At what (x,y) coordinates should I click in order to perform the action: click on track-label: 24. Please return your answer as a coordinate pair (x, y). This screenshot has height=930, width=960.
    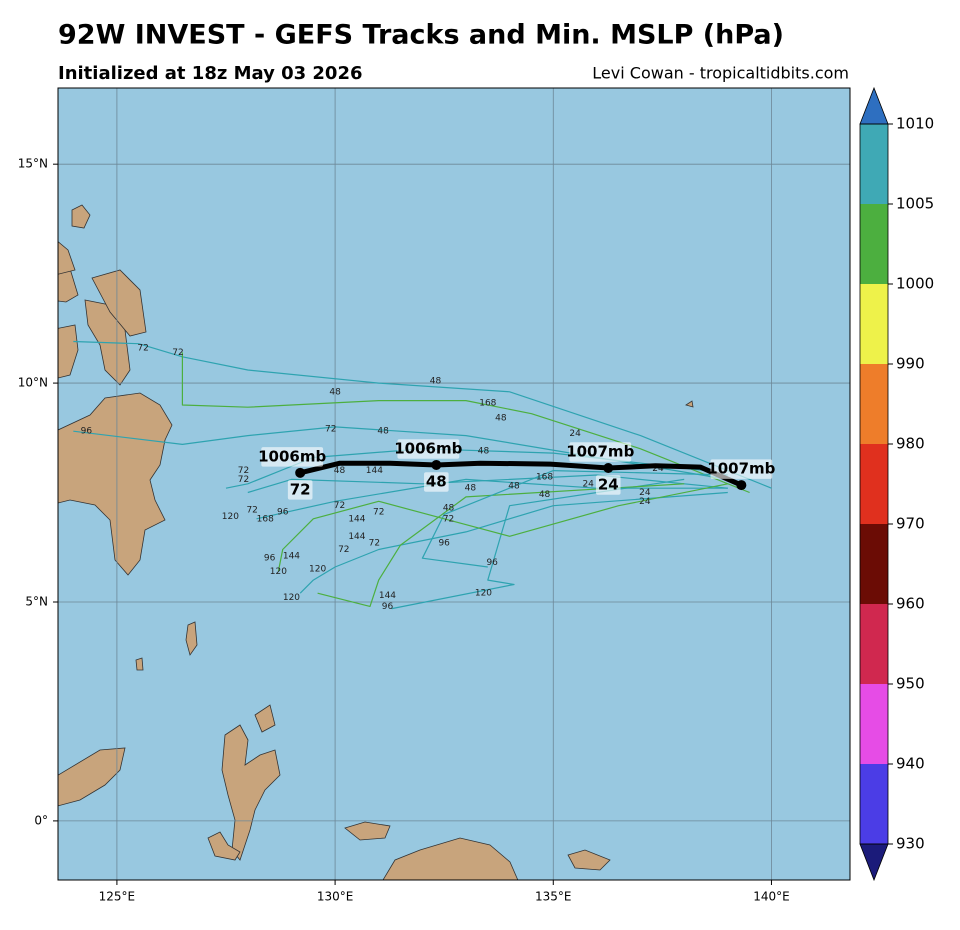
    Looking at the image, I should click on (608, 485).